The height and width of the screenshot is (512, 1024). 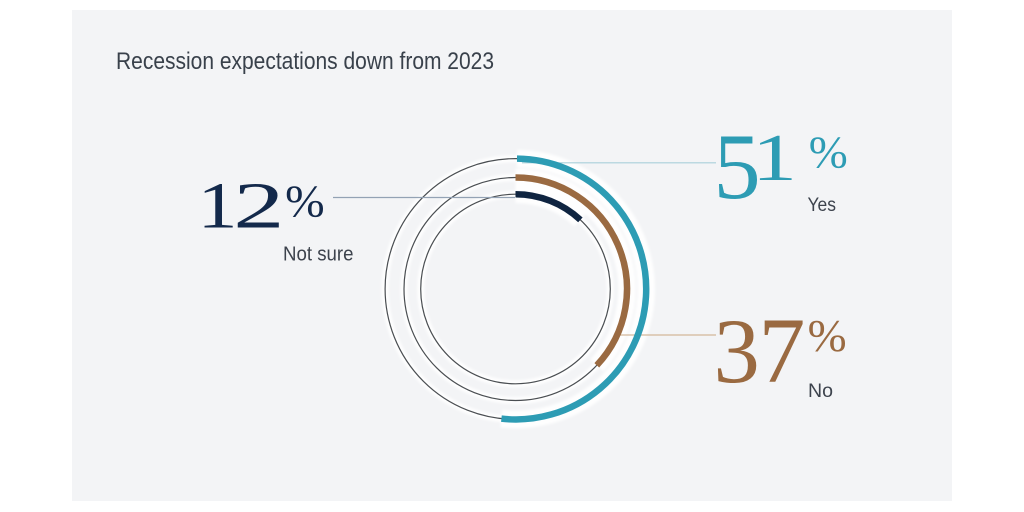 I want to click on svg-text: 2, so click(x=258, y=207).